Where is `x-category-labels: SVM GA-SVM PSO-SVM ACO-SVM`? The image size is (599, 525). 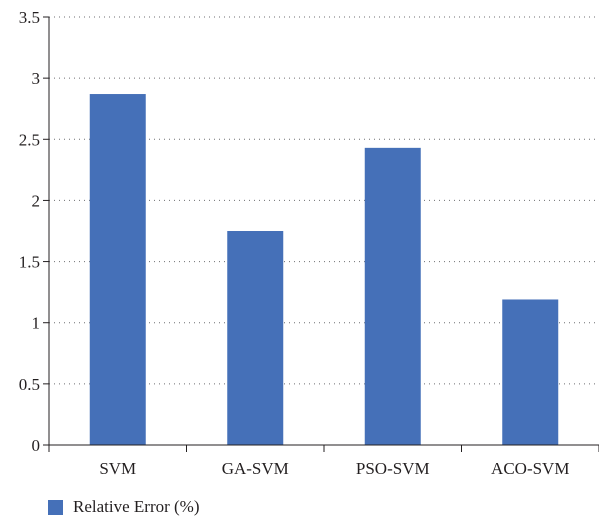 x-category-labels: SVM GA-SVM PSO-SVM ACO-SVM is located at coordinates (334, 468).